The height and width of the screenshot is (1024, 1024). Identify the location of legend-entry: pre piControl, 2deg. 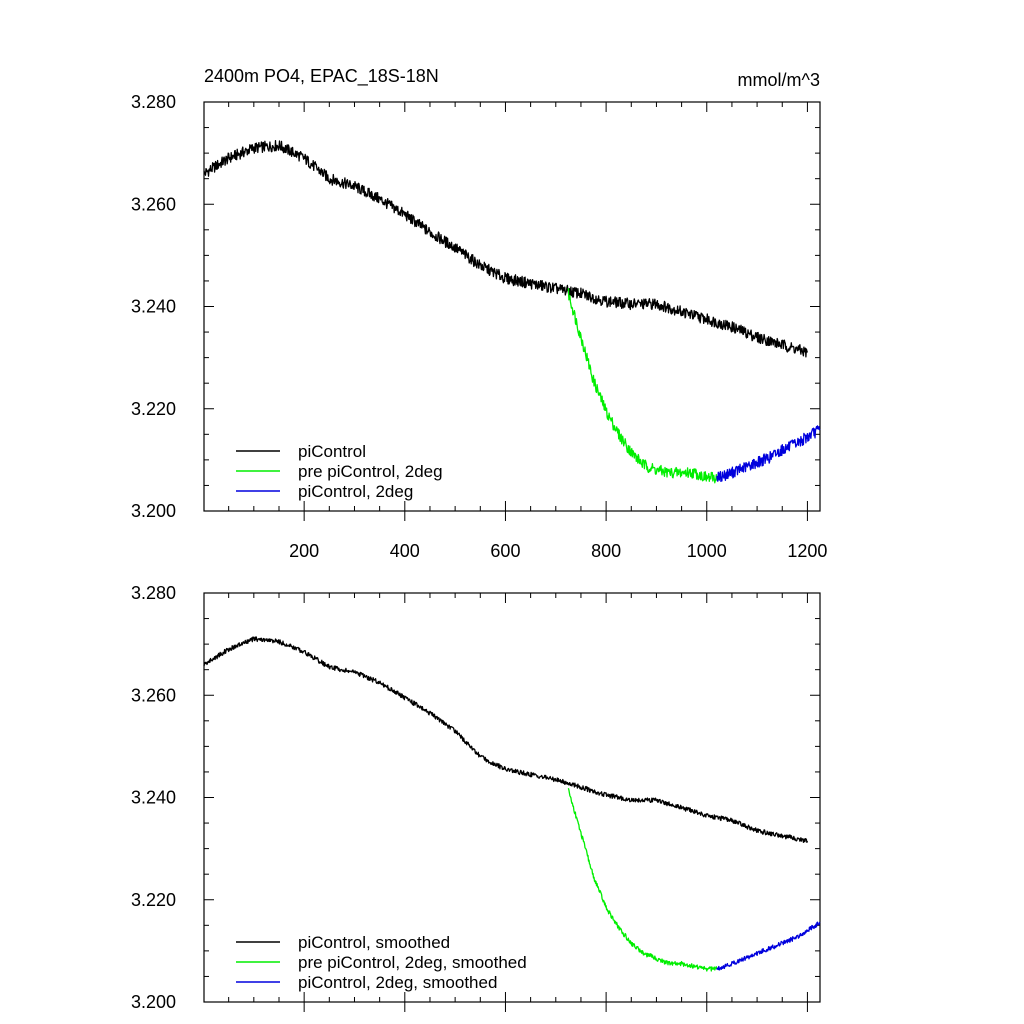
(370, 471).